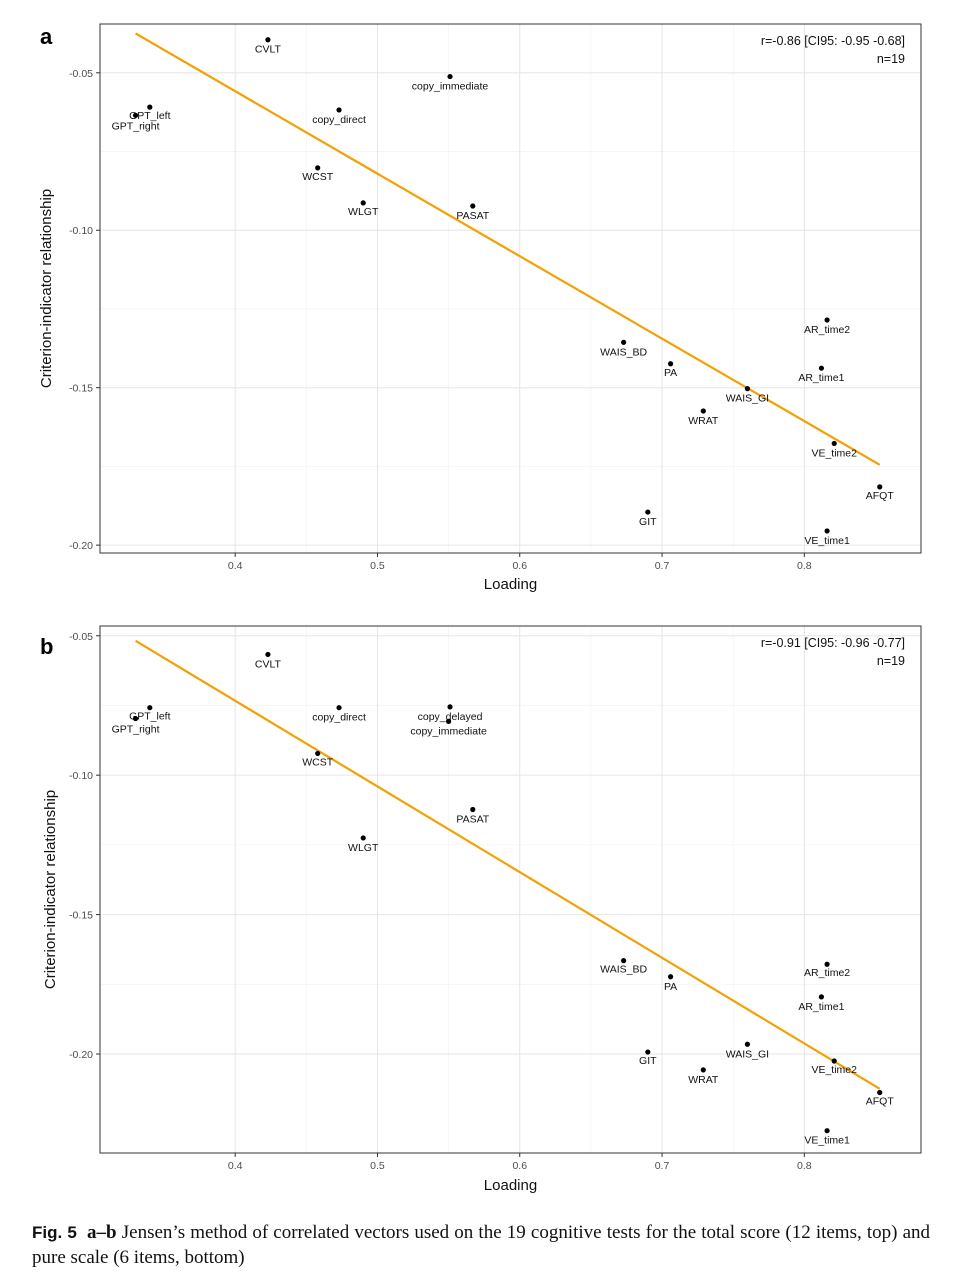 The height and width of the screenshot is (1274, 953). What do you see at coordinates (46, 646) in the screenshot?
I see `panel-letter: b` at bounding box center [46, 646].